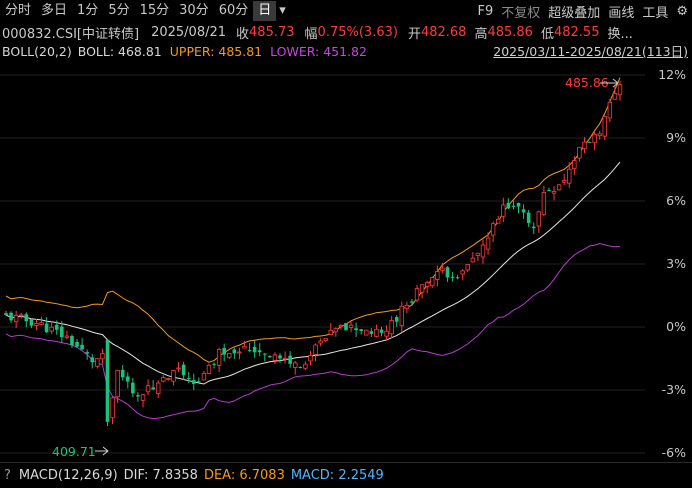  What do you see at coordinates (233, 10) in the screenshot?
I see `tab-60min: 60分` at bounding box center [233, 10].